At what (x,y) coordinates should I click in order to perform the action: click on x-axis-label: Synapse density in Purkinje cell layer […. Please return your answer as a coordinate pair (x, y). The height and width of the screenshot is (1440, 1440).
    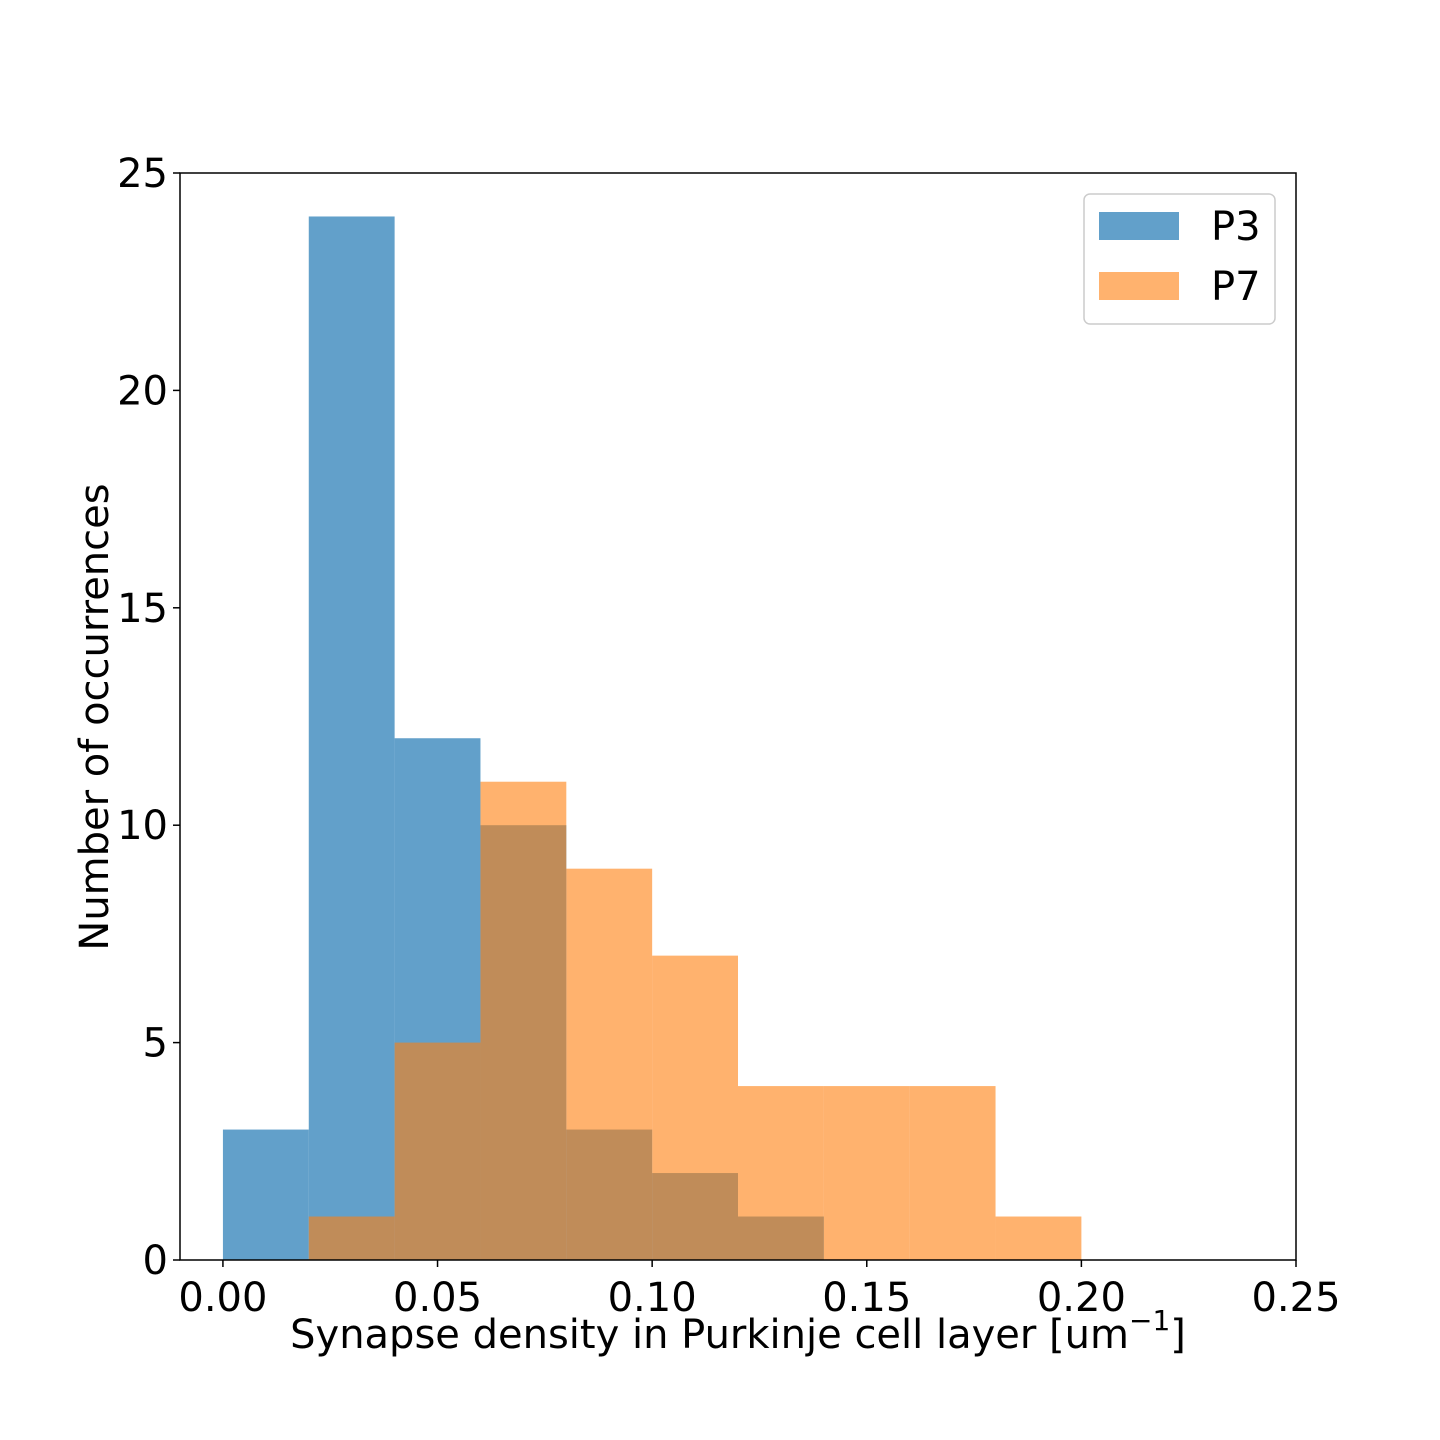
    Looking at the image, I should click on (738, 1331).